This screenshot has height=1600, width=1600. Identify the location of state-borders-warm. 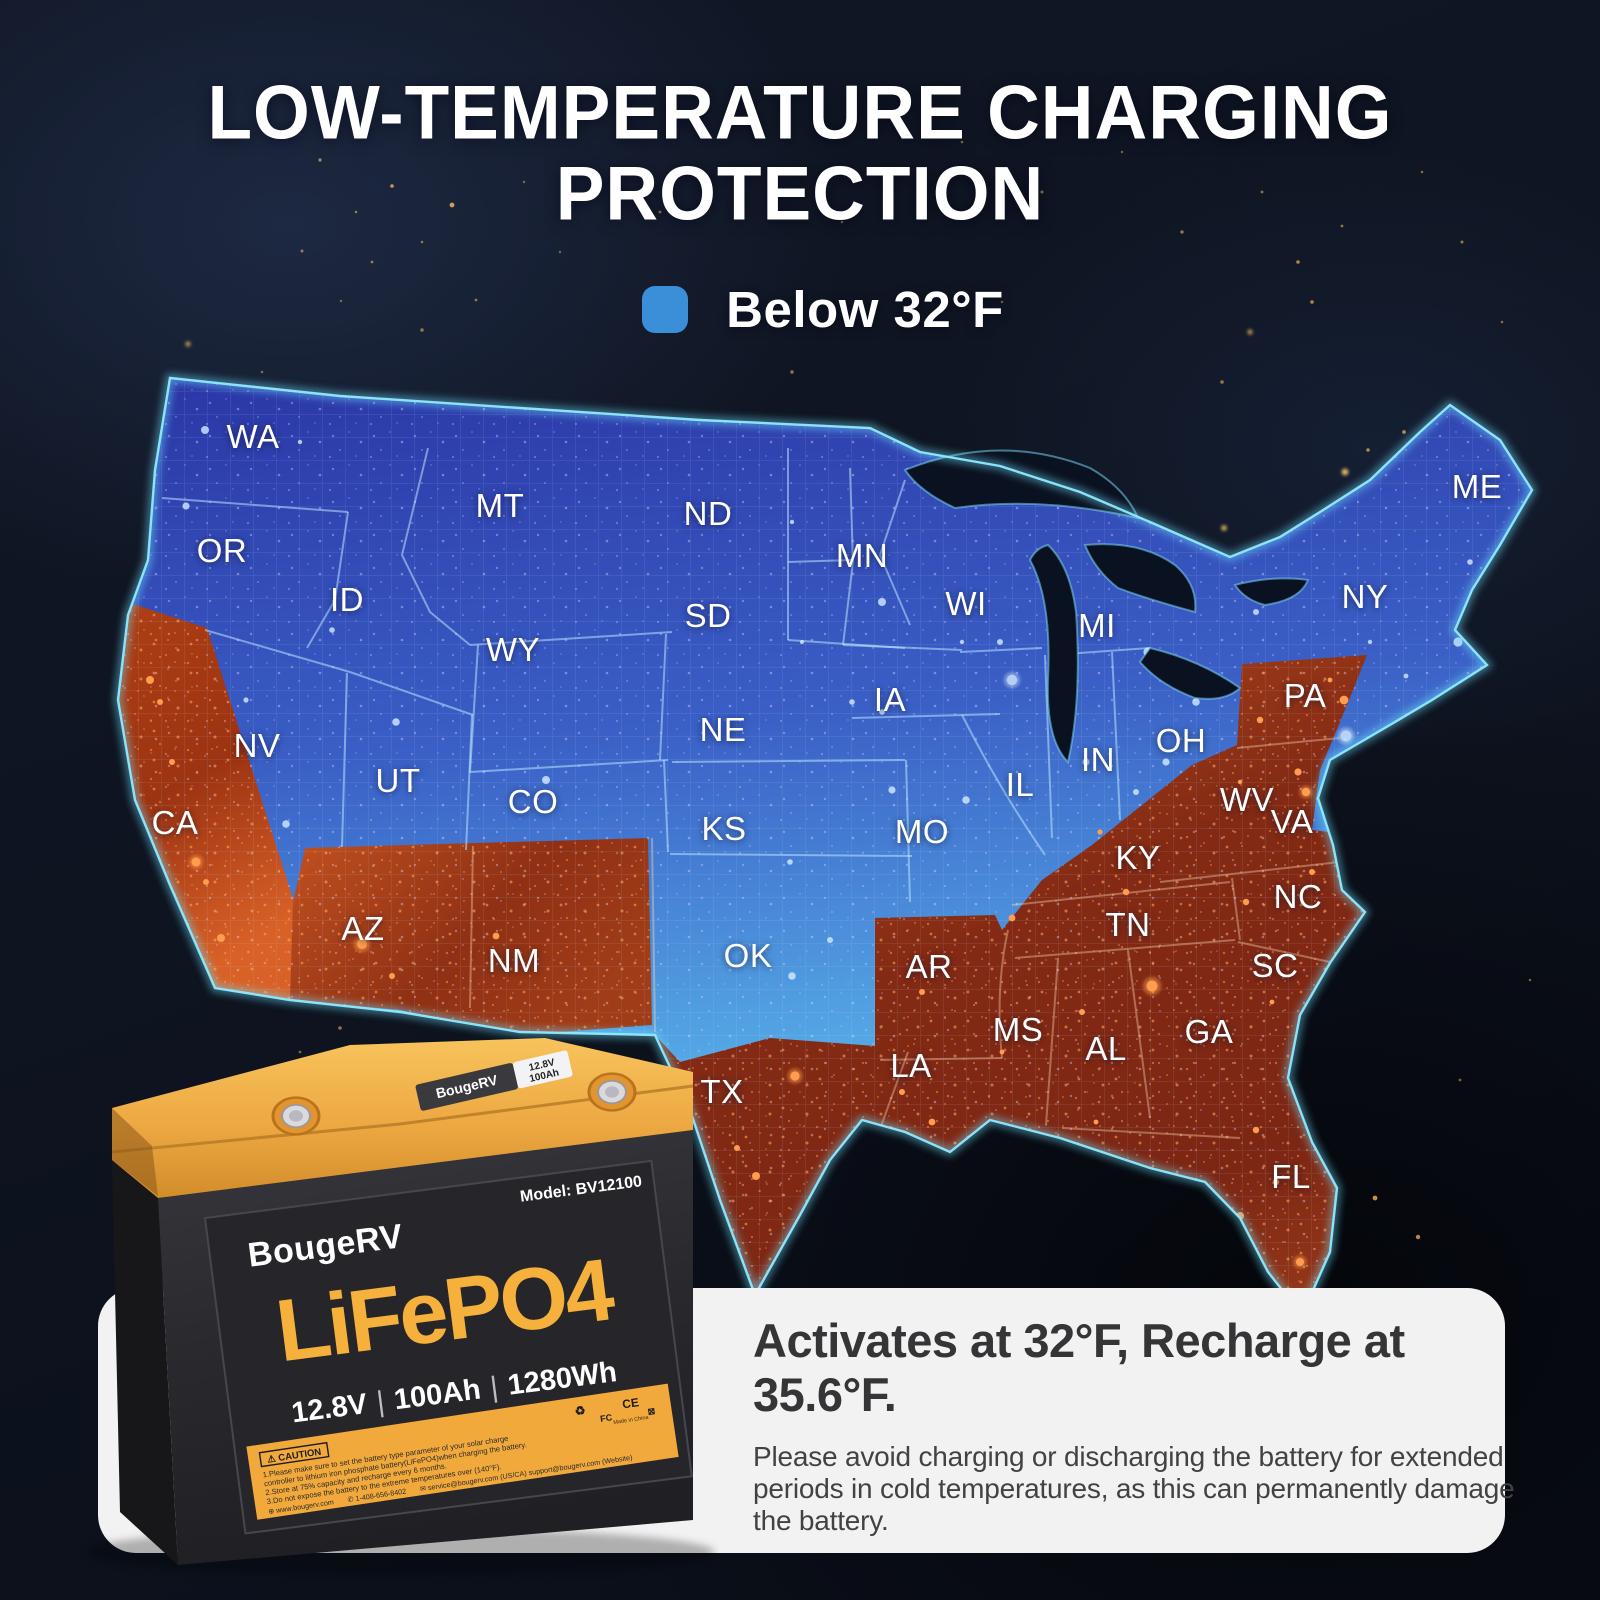
(914, 939).